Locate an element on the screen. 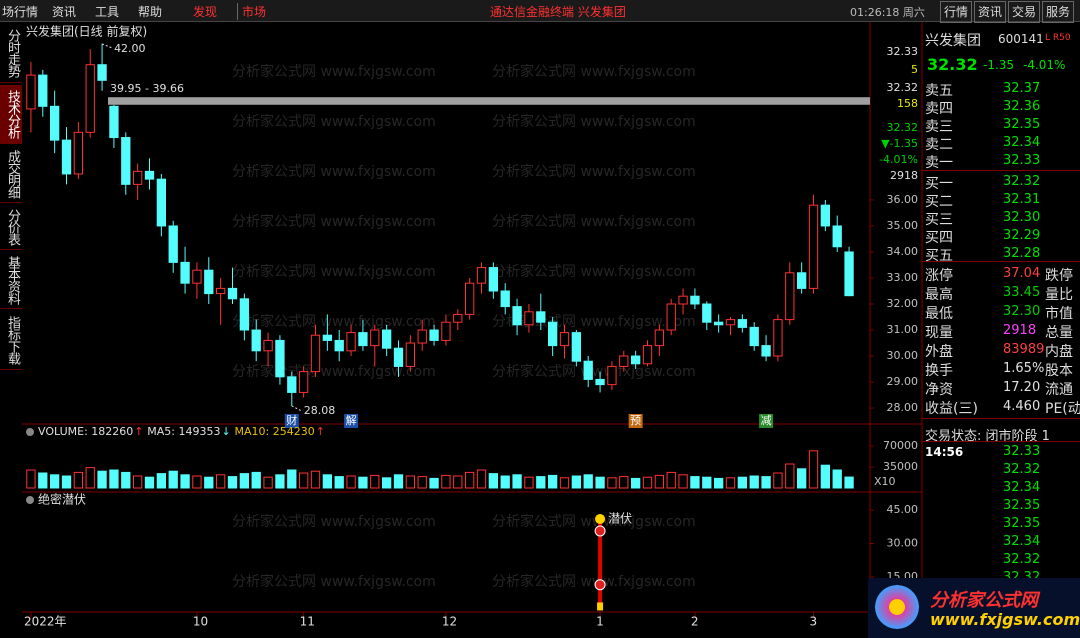 This screenshot has height=638, width=1080. volume-unit: X10 is located at coordinates (885, 481).